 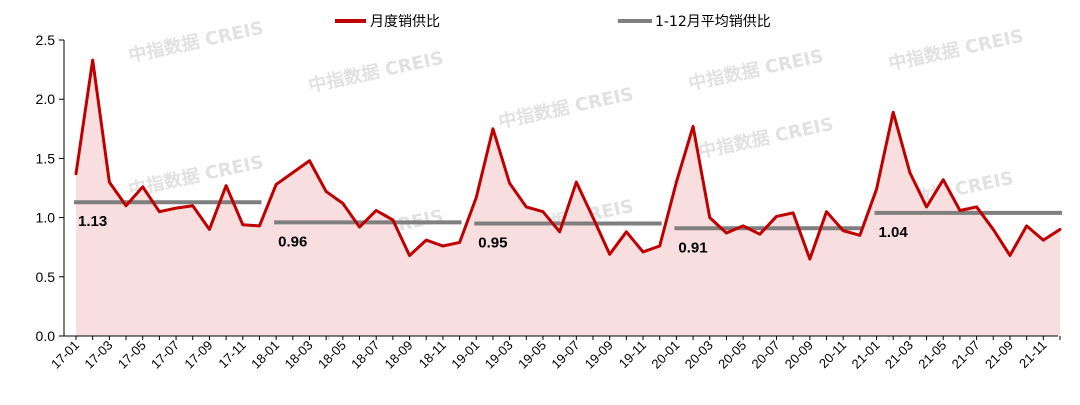 I want to click on average-value-label: 0.91, so click(x=692, y=247).